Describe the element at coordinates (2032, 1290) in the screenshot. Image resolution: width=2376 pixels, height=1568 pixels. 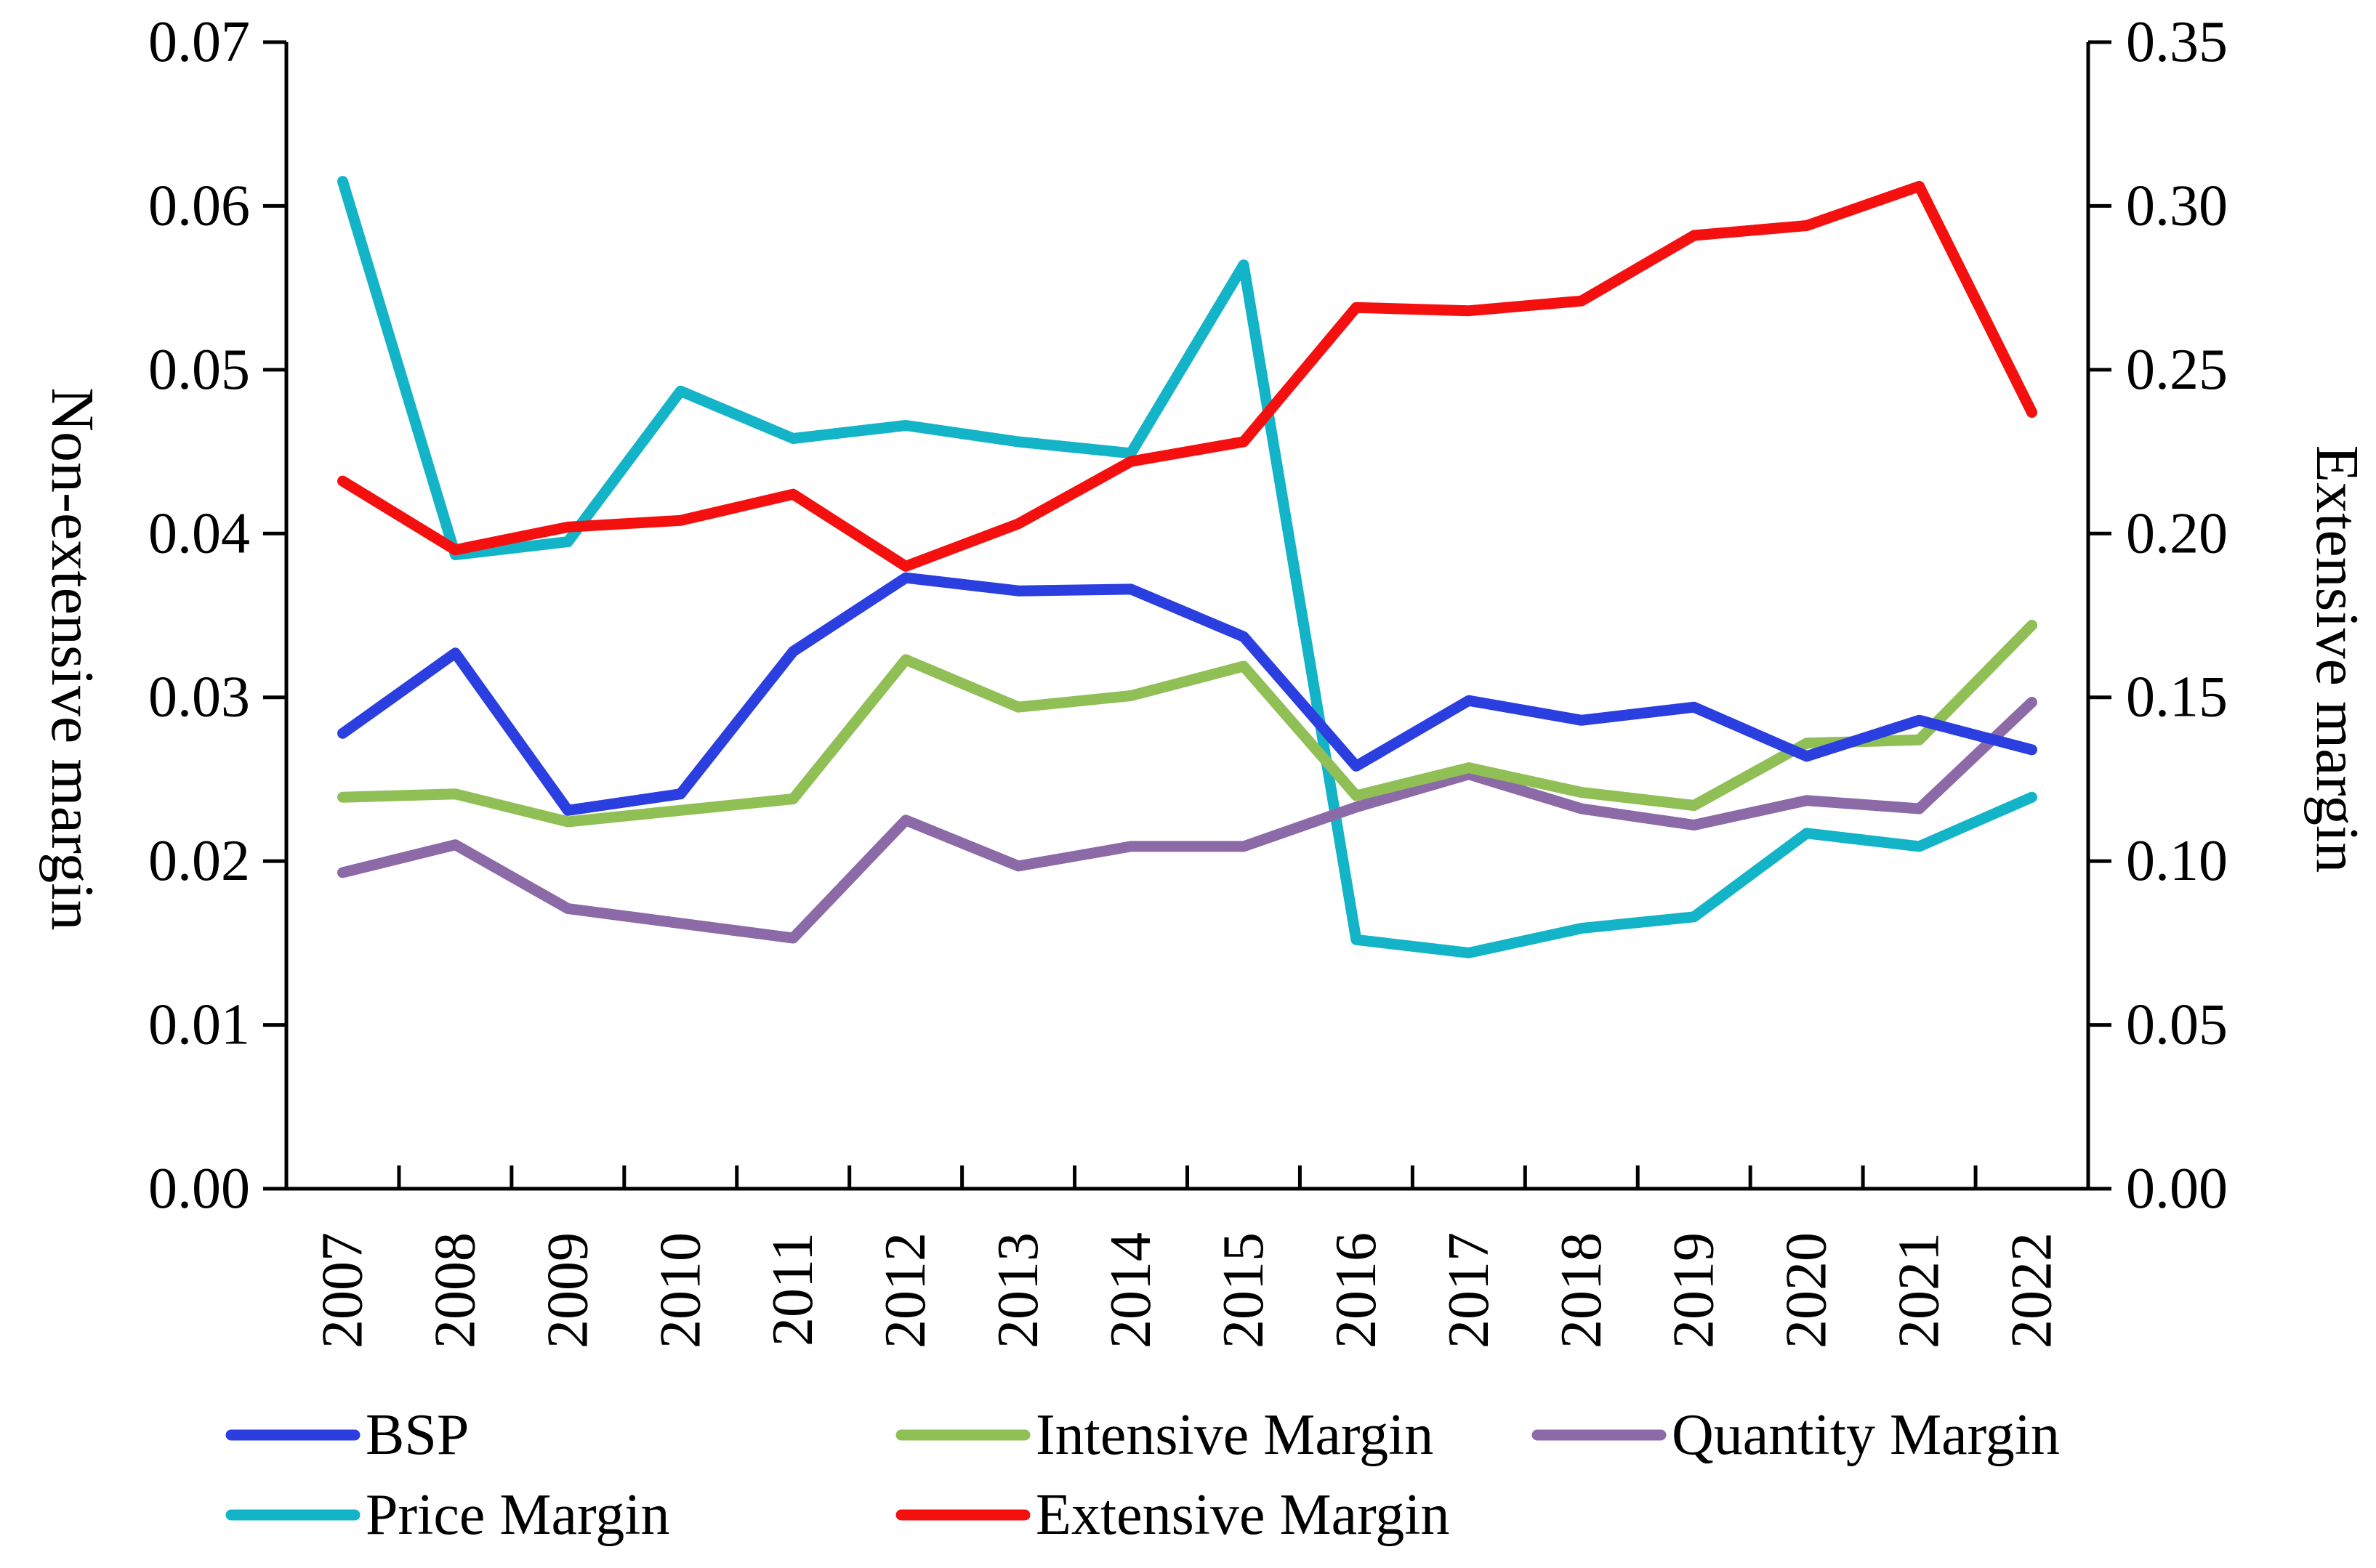
I see `x-tick-label: 2022` at that location.